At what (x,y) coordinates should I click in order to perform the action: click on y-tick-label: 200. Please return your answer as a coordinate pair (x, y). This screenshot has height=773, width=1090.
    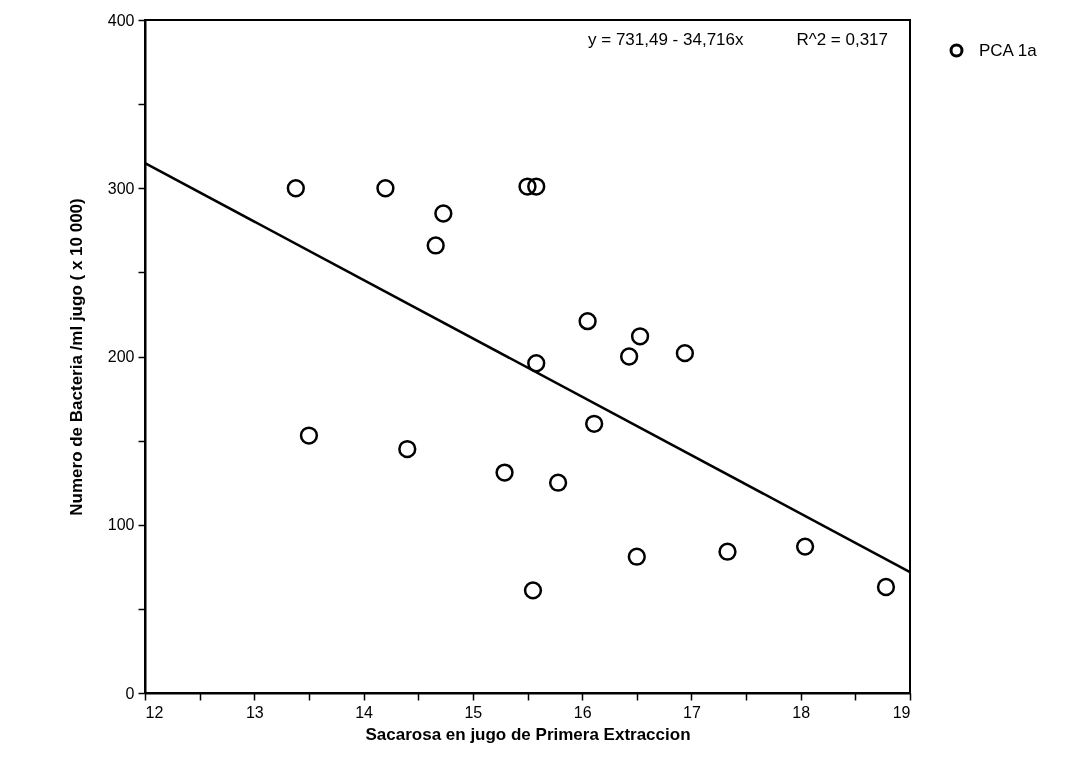
    Looking at the image, I should click on (121, 356).